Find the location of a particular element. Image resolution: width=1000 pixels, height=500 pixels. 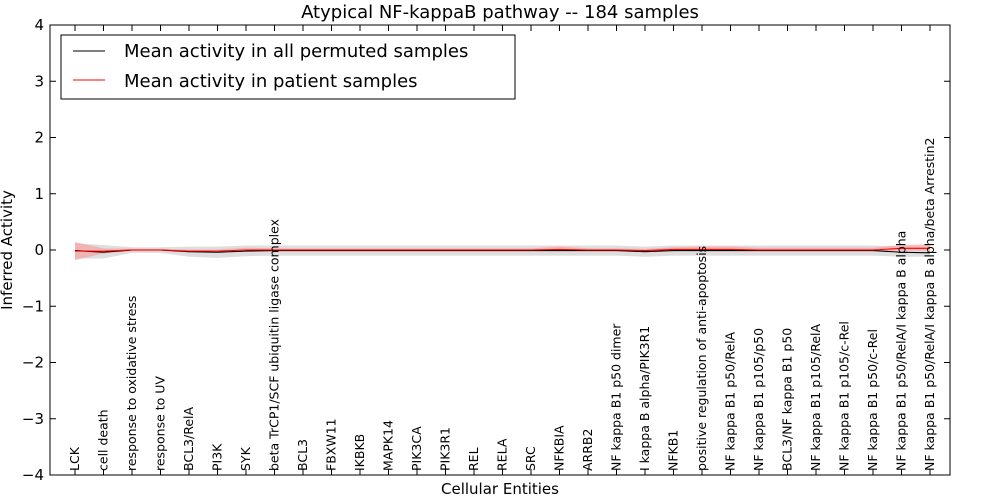

legend-label-patient: Mean activity in patient samples is located at coordinates (271, 81).